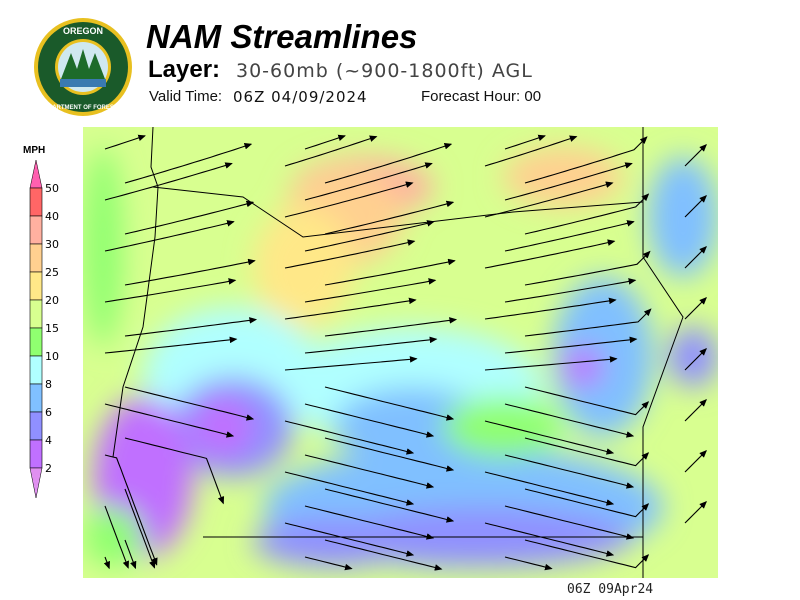  What do you see at coordinates (34, 150) in the screenshot?
I see `legend-unit: MPH` at bounding box center [34, 150].